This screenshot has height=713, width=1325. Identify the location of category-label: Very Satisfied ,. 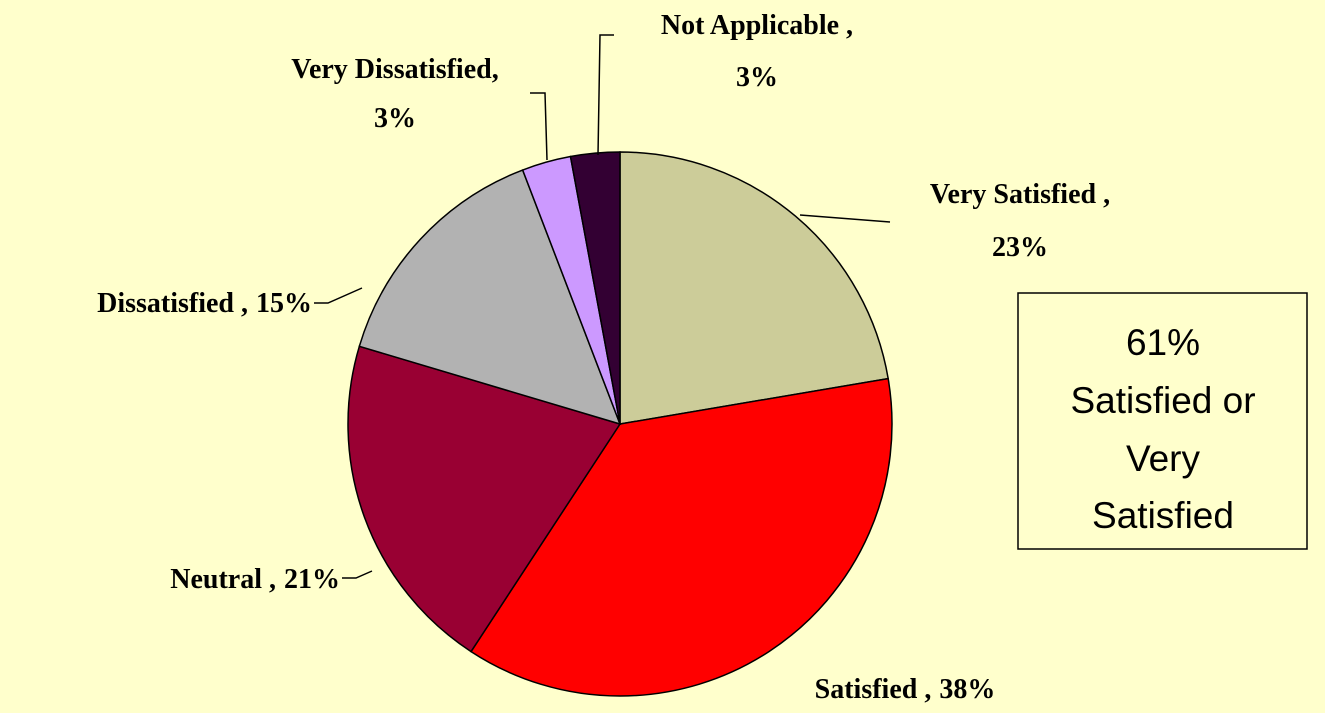
(1020, 194).